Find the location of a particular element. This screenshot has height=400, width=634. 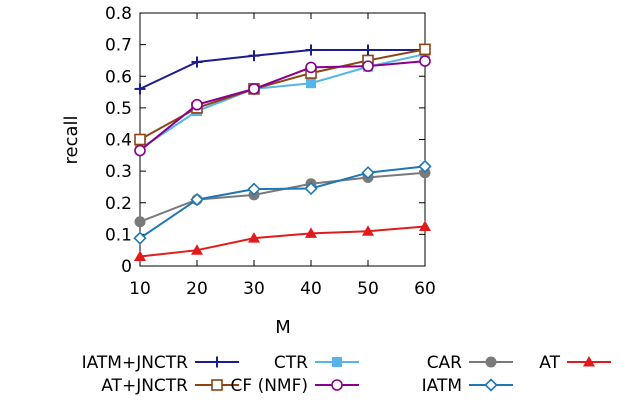

legend-label: IATM+JNCTR is located at coordinates (135, 363).